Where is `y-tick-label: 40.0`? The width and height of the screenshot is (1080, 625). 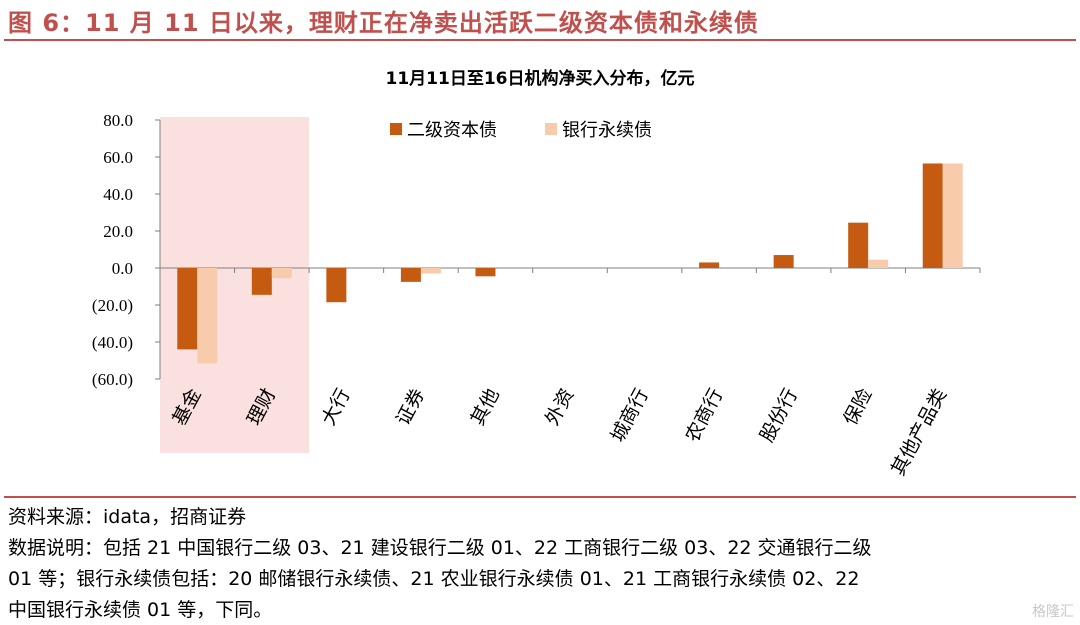 y-tick-label: 40.0 is located at coordinates (118, 194).